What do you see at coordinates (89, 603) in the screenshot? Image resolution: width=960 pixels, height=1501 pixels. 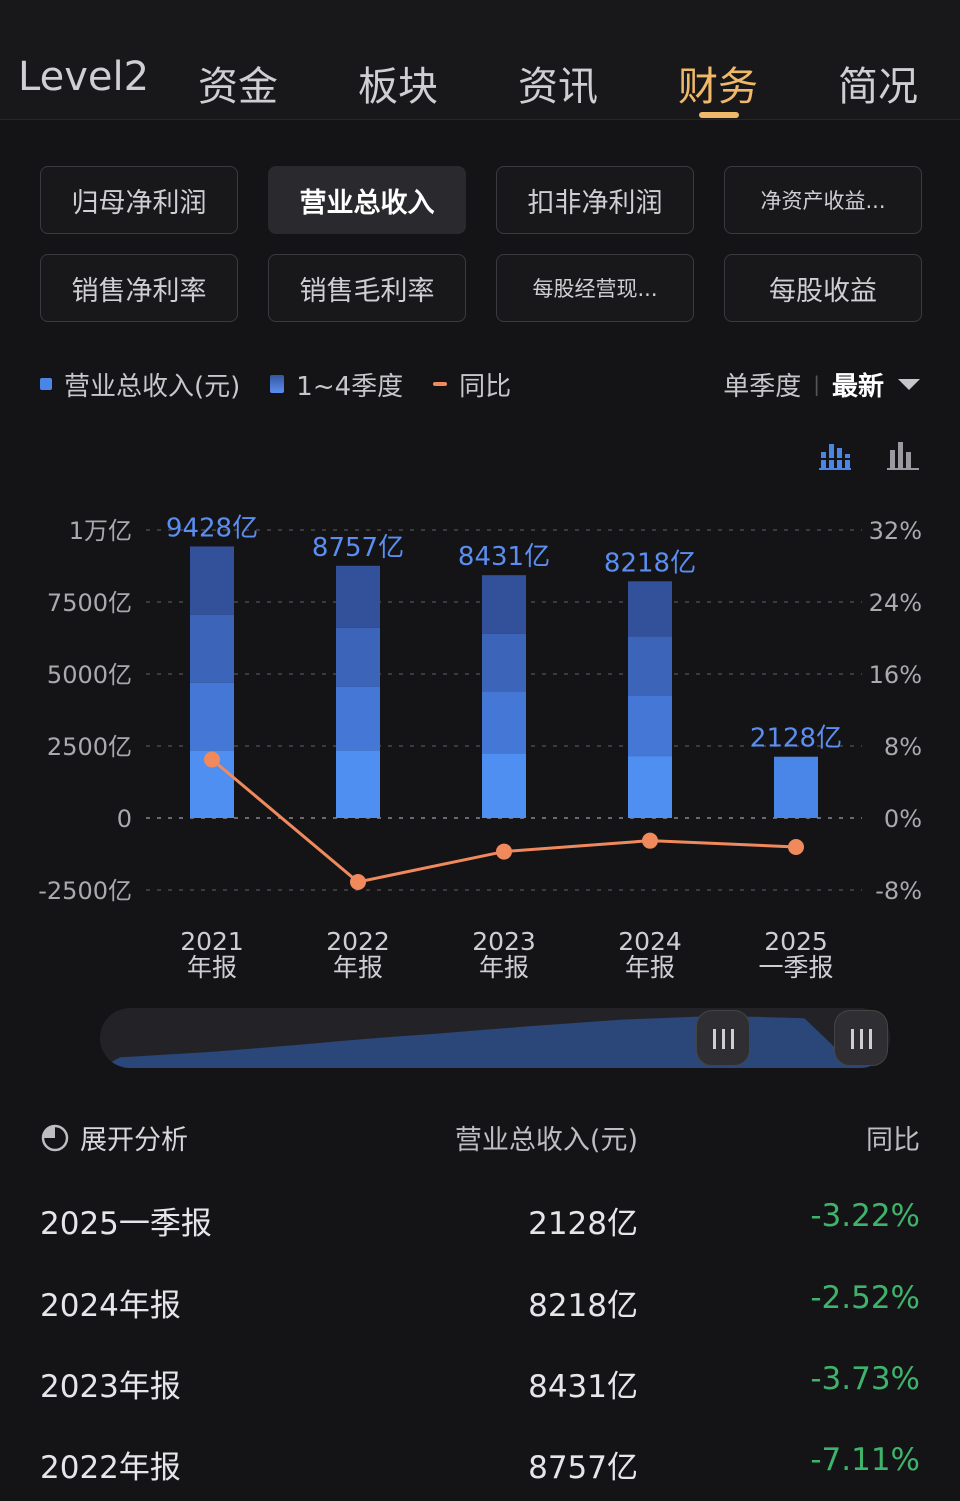 I see `y-tick-label-left: 7500亿` at bounding box center [89, 603].